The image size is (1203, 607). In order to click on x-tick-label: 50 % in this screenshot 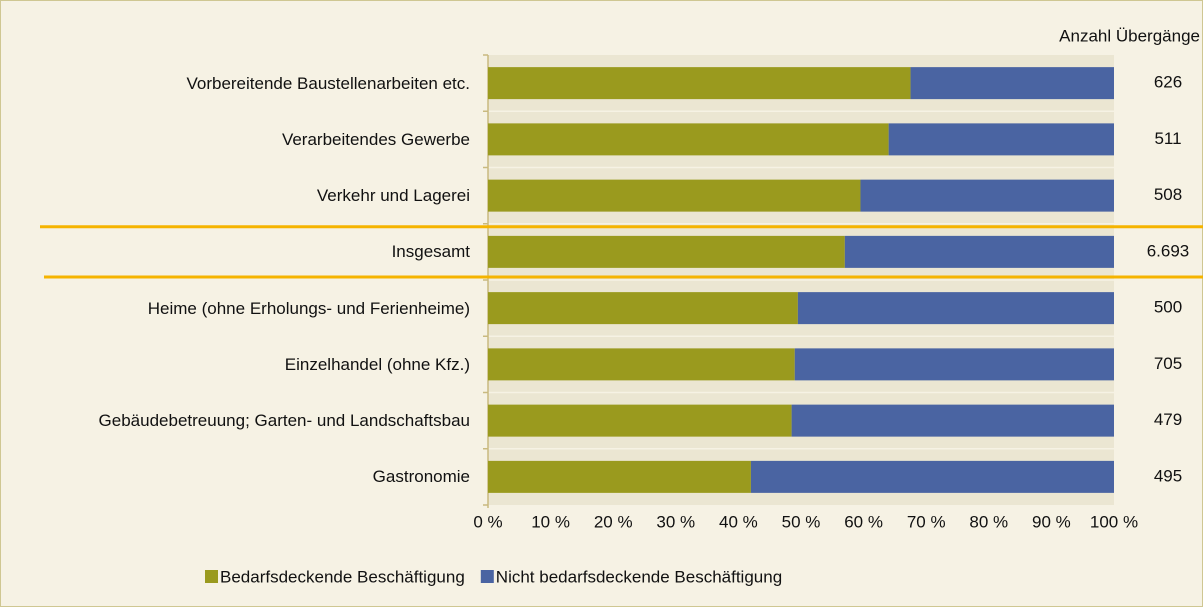, I will do `click(801, 521)`.